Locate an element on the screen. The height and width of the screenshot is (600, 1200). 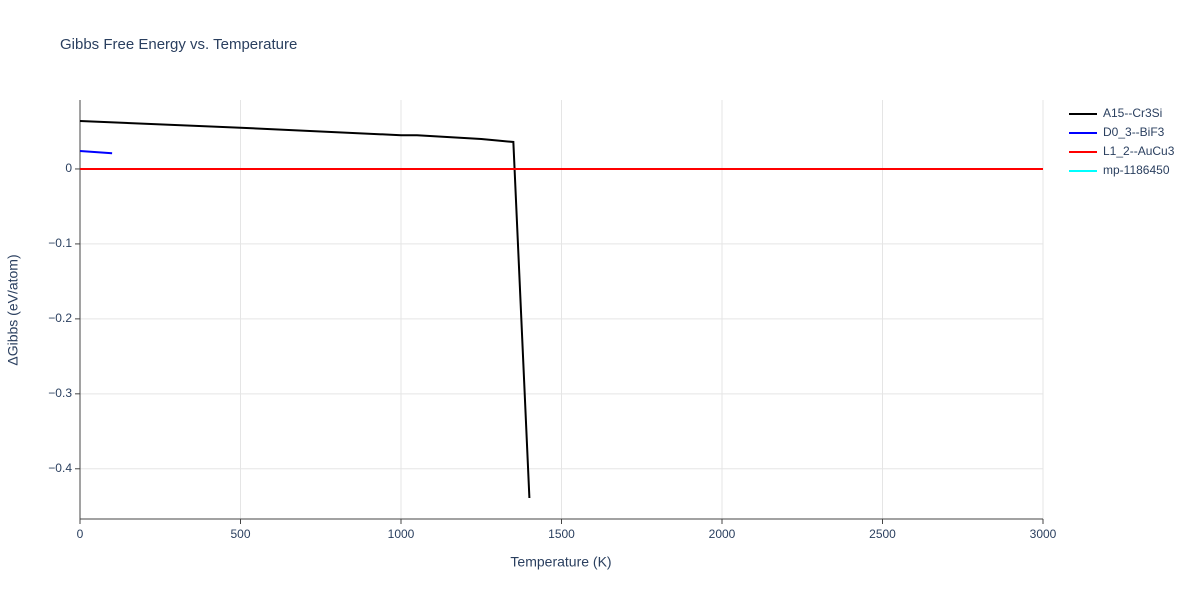
x-tick-label: 1500 is located at coordinates (561, 534).